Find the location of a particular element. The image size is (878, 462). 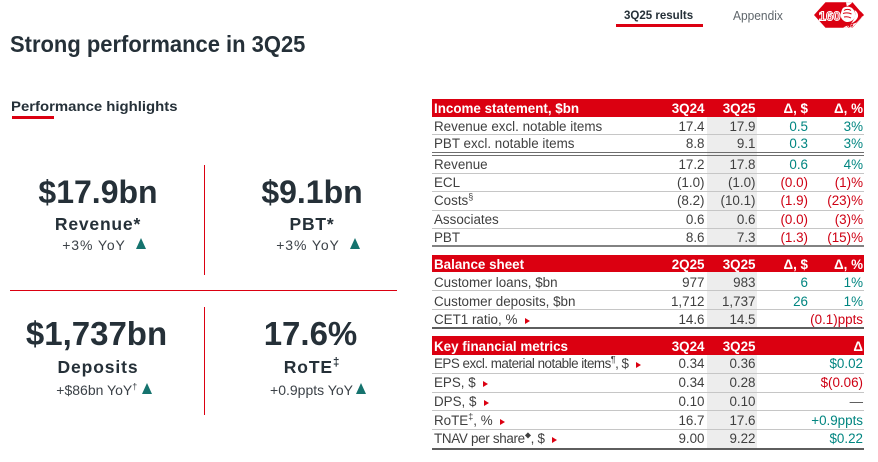

svg-text: 160 is located at coordinates (830, 15).